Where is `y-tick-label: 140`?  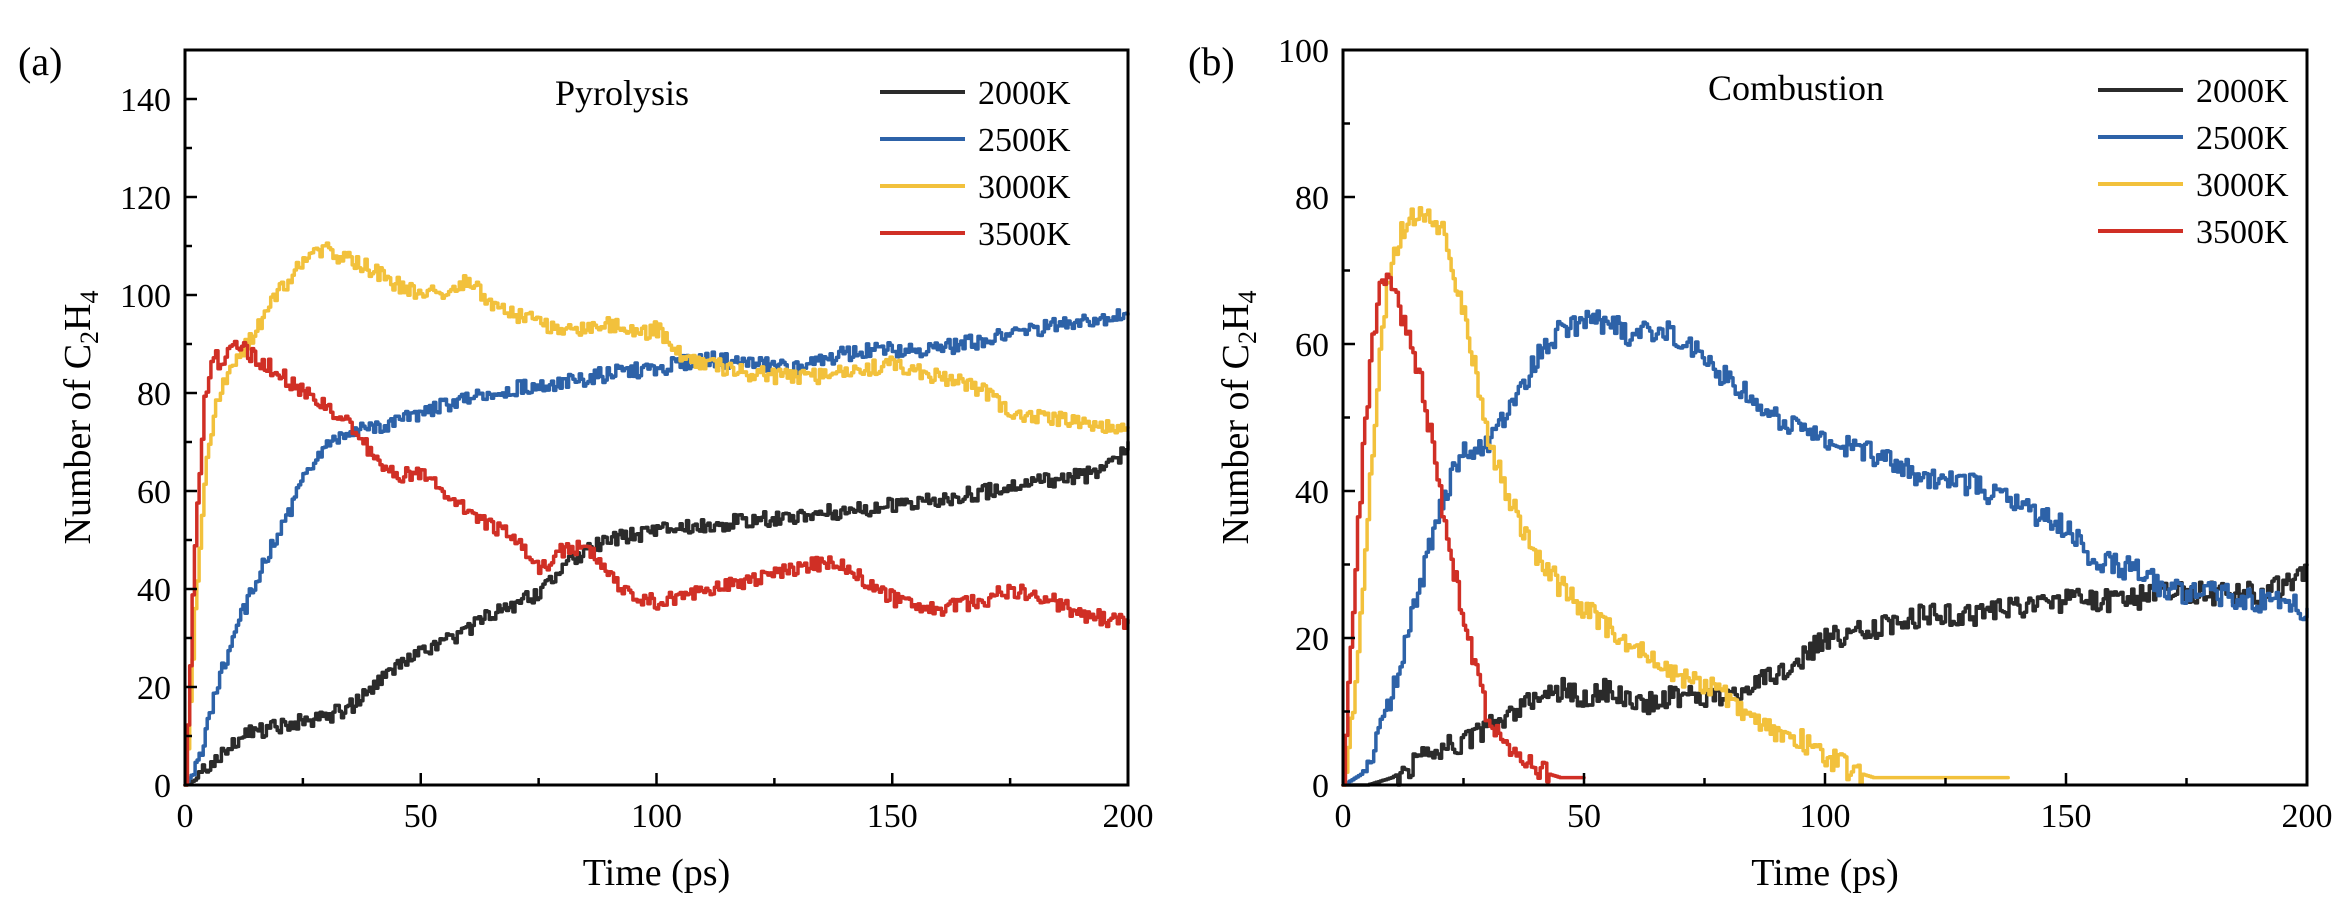
y-tick-label: 140 is located at coordinates (145, 100).